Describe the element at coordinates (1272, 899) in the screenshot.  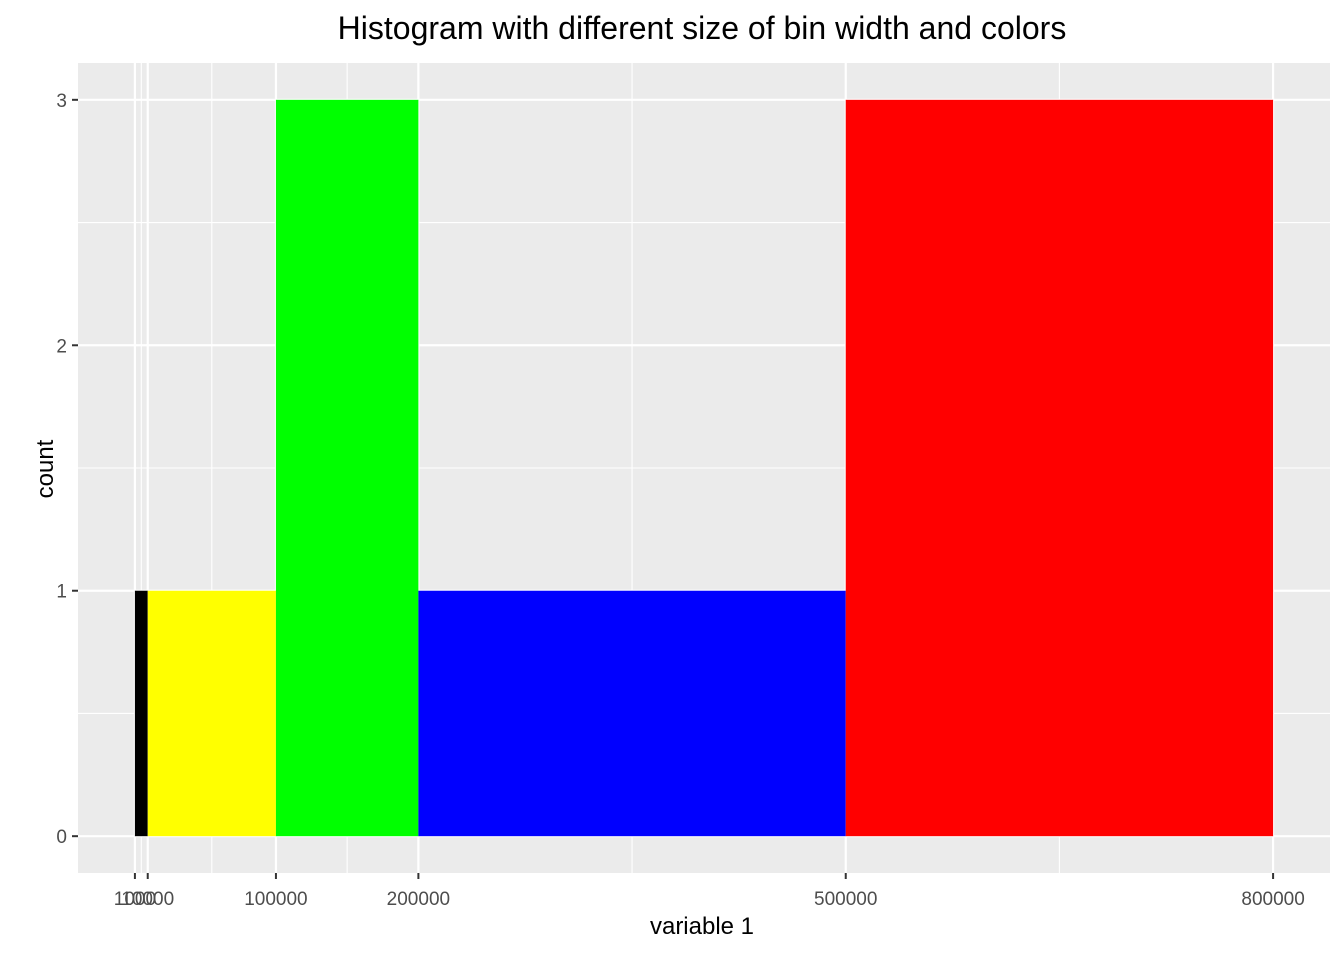
I see `x-tick-label: 800000` at that location.